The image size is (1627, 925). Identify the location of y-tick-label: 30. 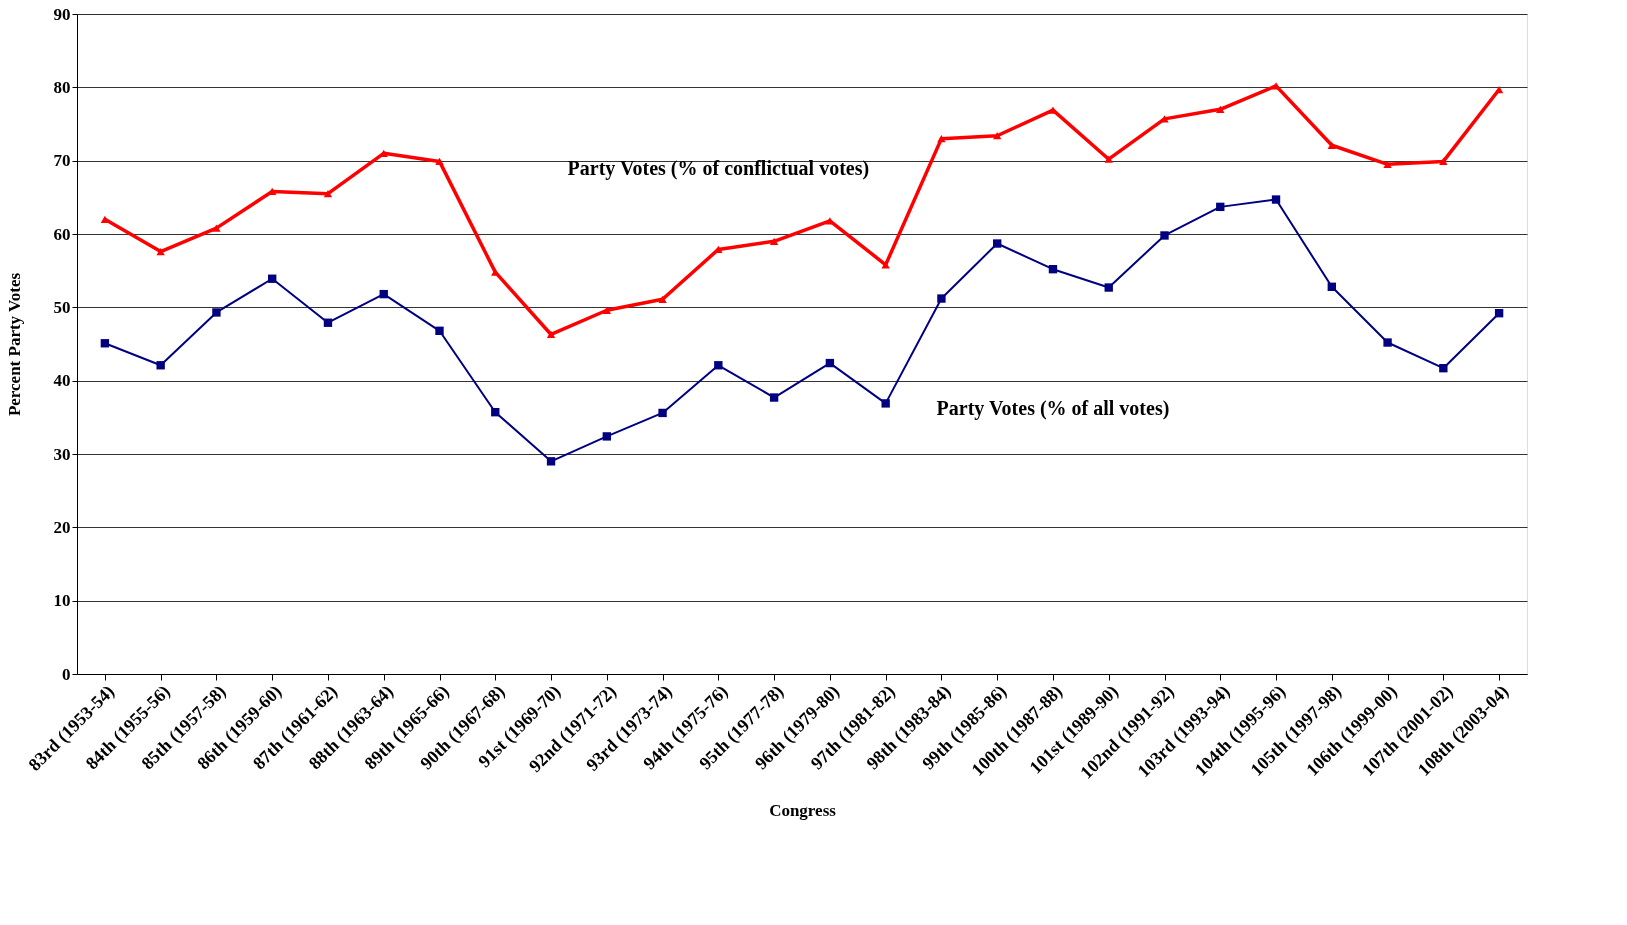
(62, 454).